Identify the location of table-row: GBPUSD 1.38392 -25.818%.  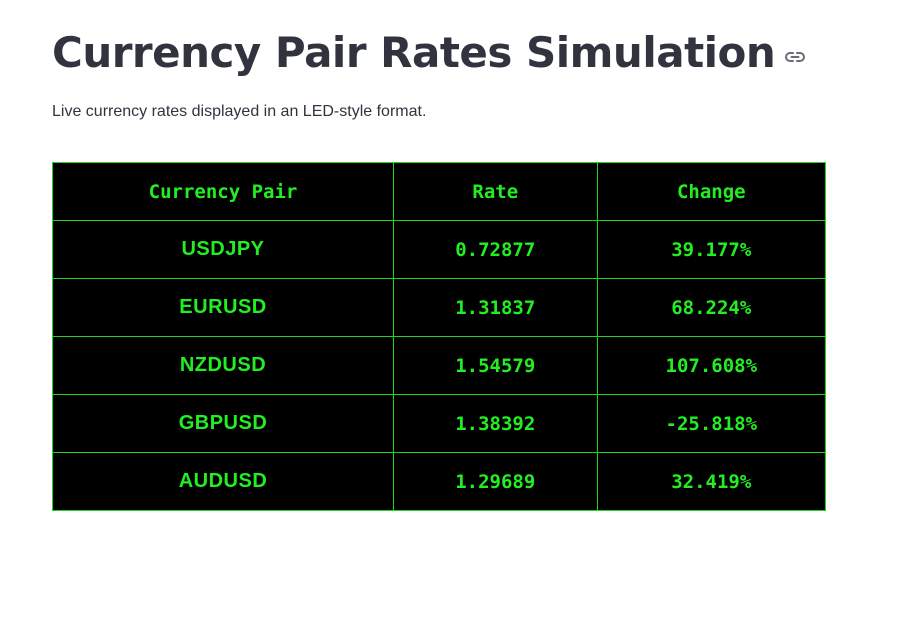
(439, 423).